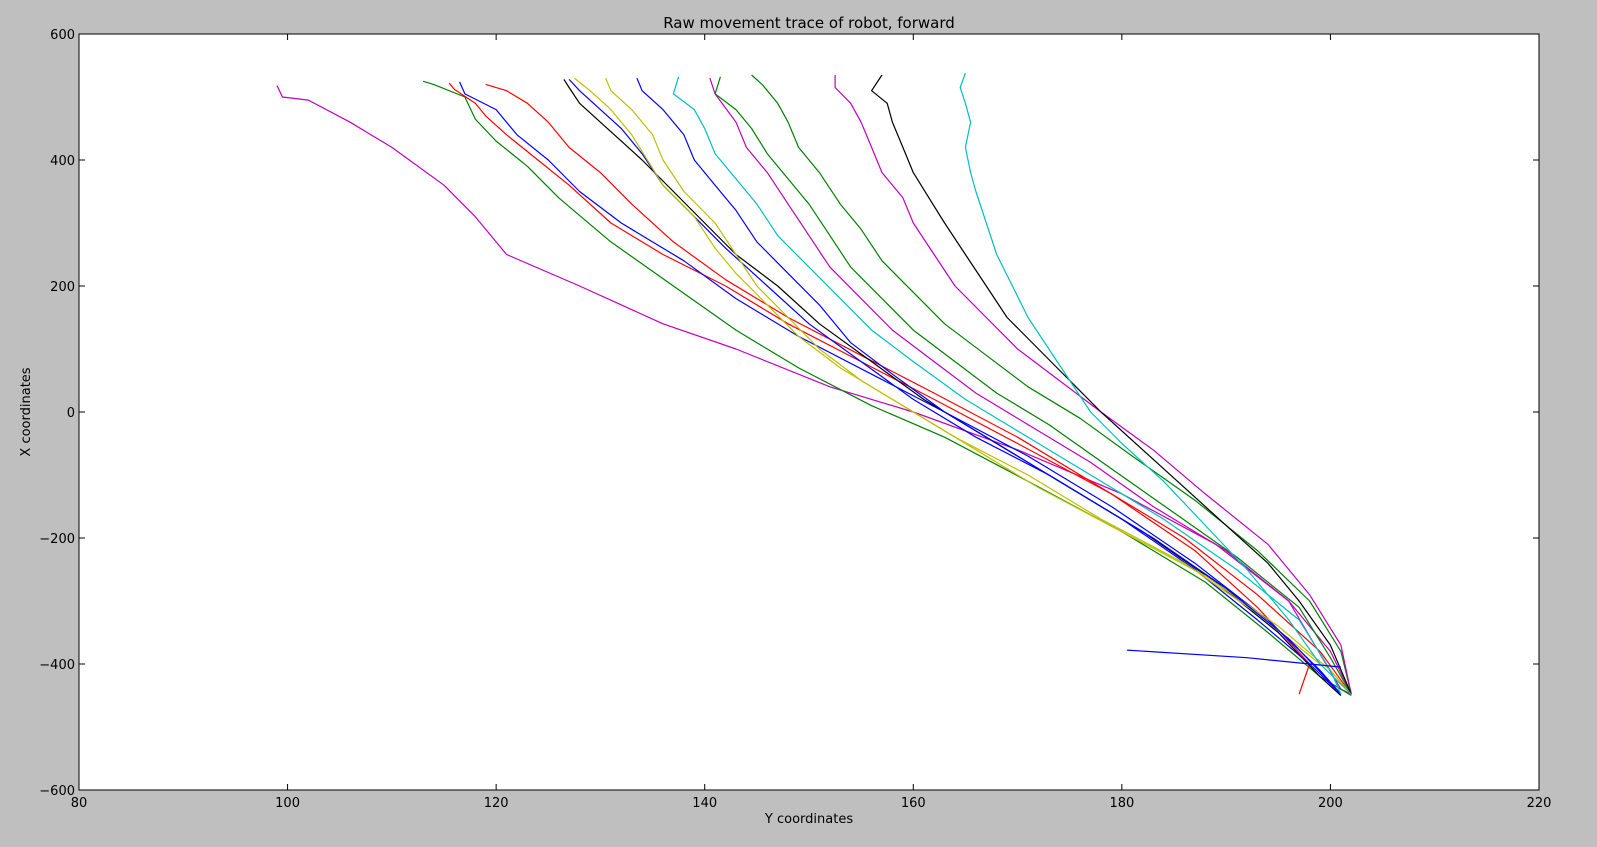 This screenshot has width=1597, height=847. I want to click on y-tick-label-400: 400, so click(62, 161).